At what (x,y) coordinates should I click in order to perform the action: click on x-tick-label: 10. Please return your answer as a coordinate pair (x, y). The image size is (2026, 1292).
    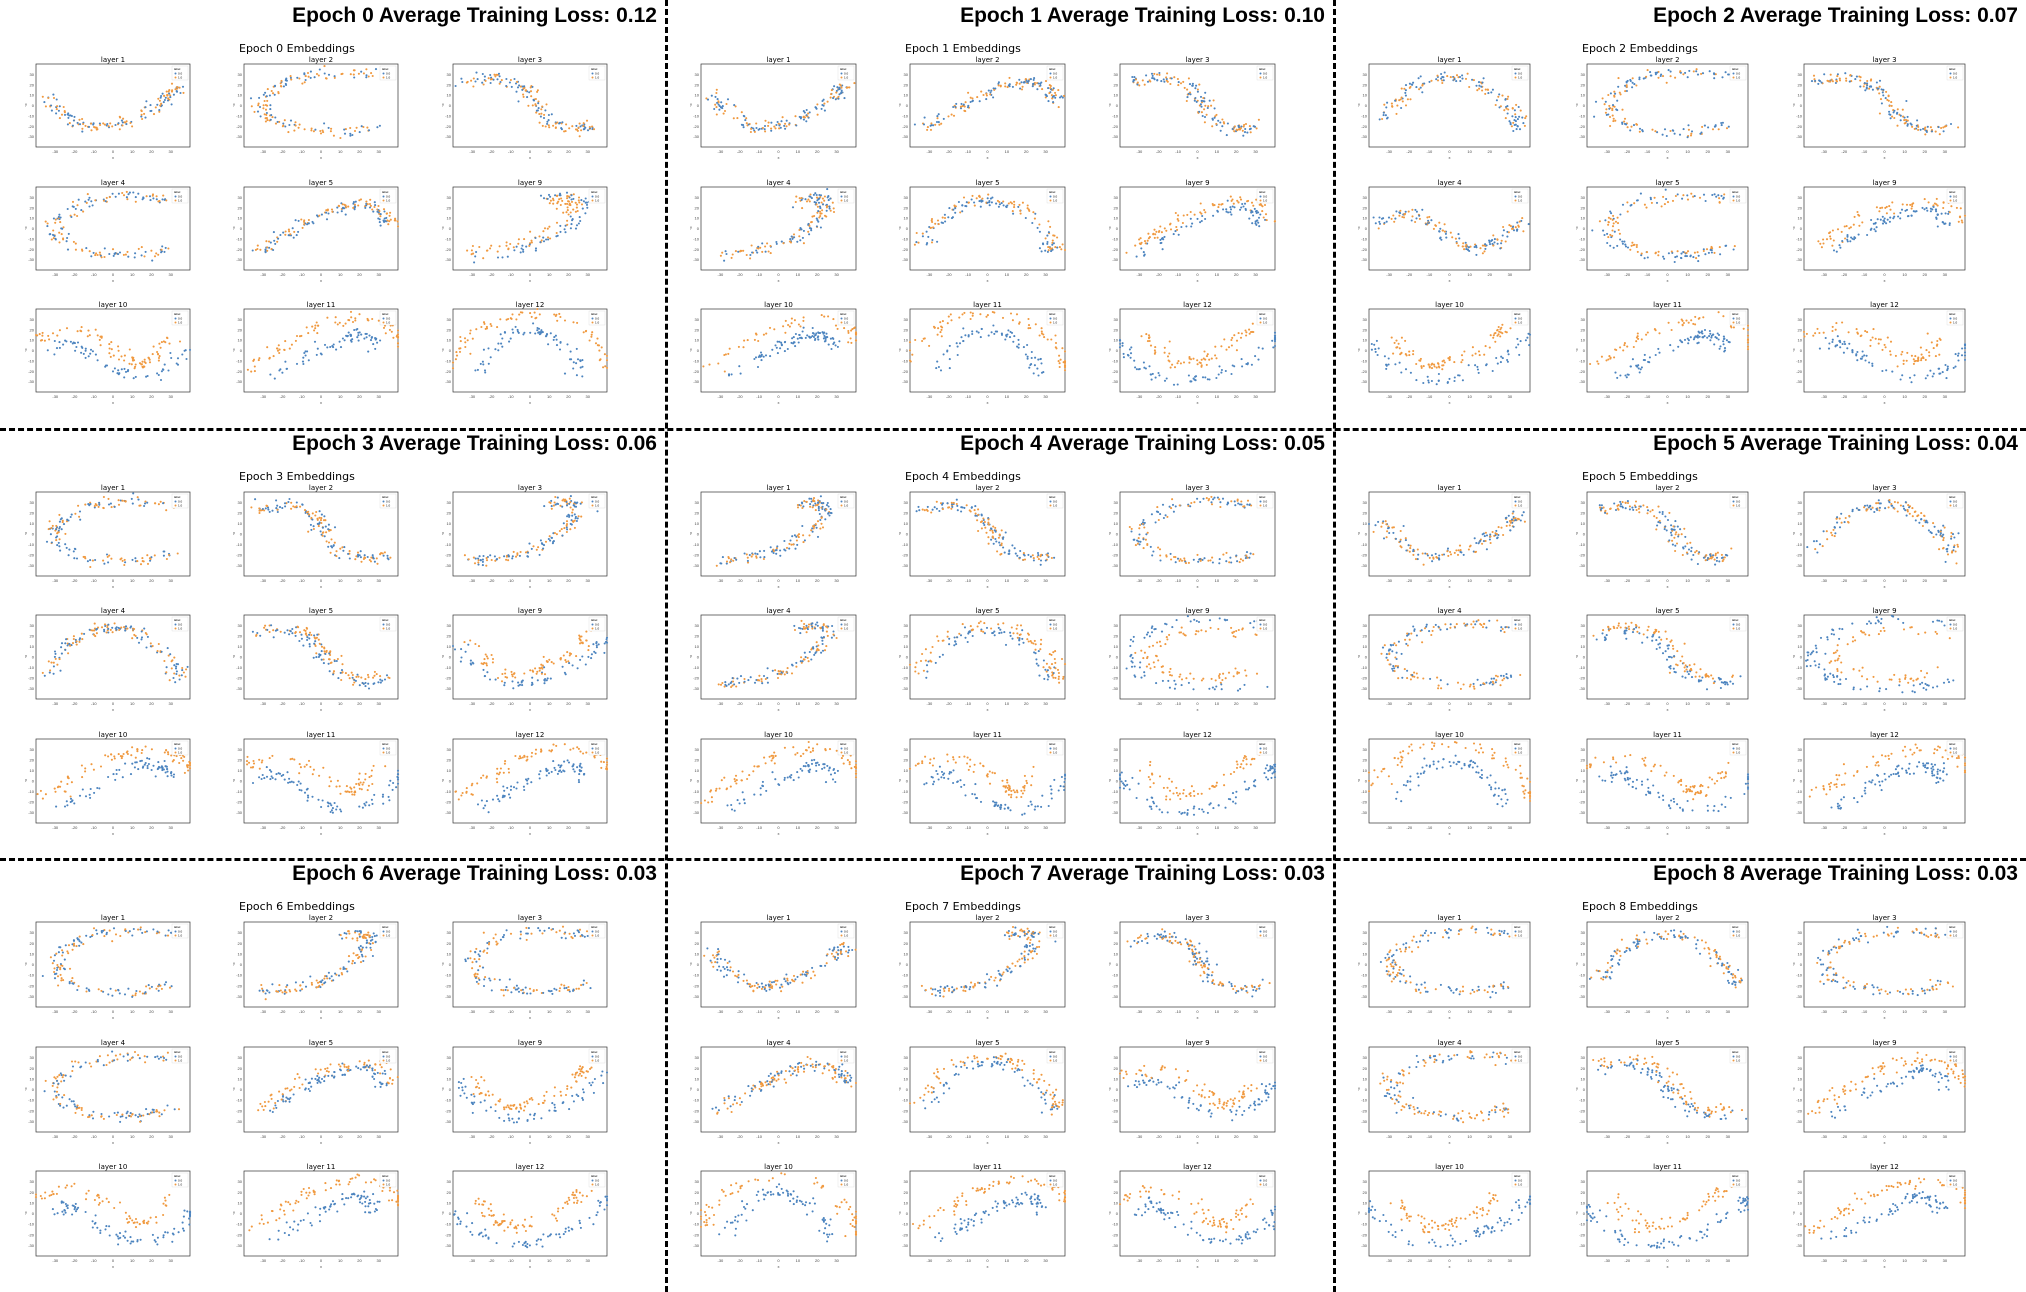
    Looking at the image, I should click on (798, 151).